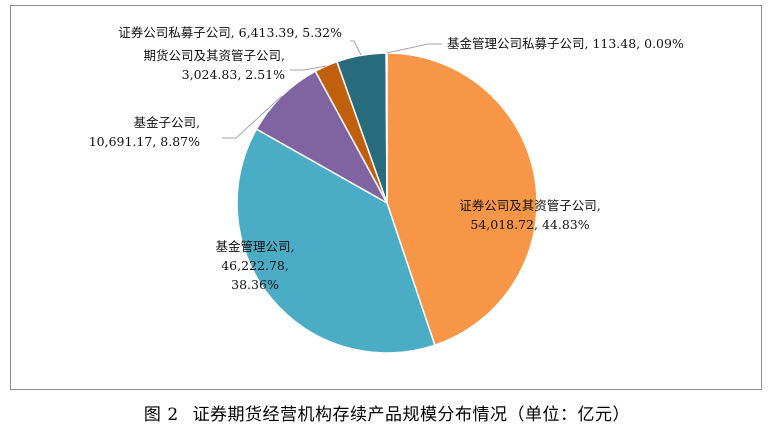 This screenshot has width=774, height=433. What do you see at coordinates (230, 32) in the screenshot?
I see `data-label: 证券公司私募子公司, 6,413.39, 5.32%` at bounding box center [230, 32].